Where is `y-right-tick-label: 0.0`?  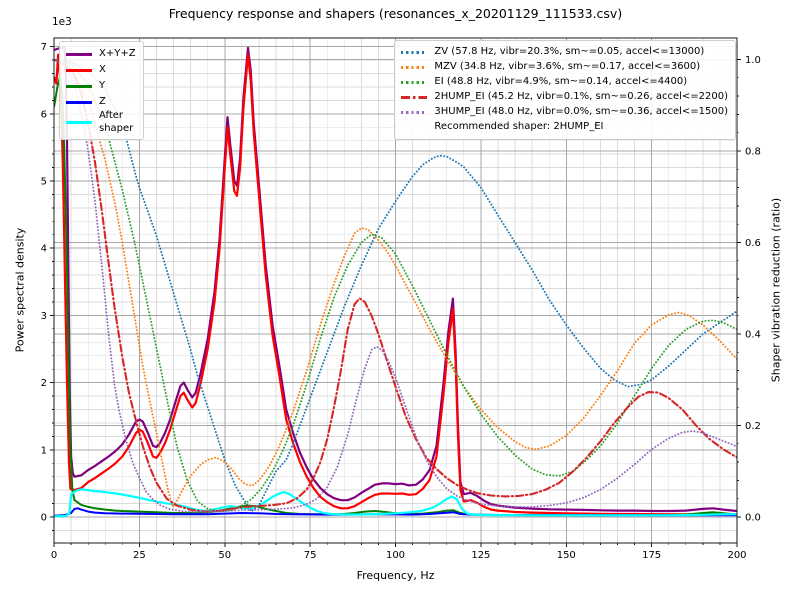
y-right-tick-label: 0.0 is located at coordinates (753, 518).